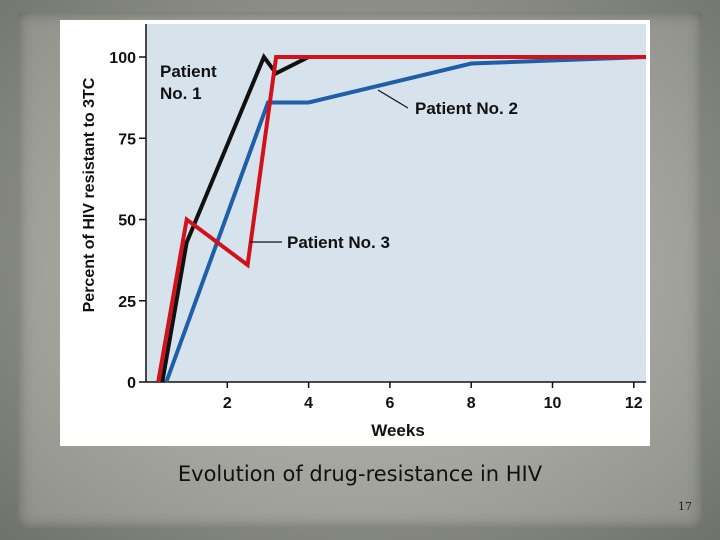 The image size is (720, 540). Describe the element at coordinates (398, 430) in the screenshot. I see `x-axis-title: Weeks` at that location.